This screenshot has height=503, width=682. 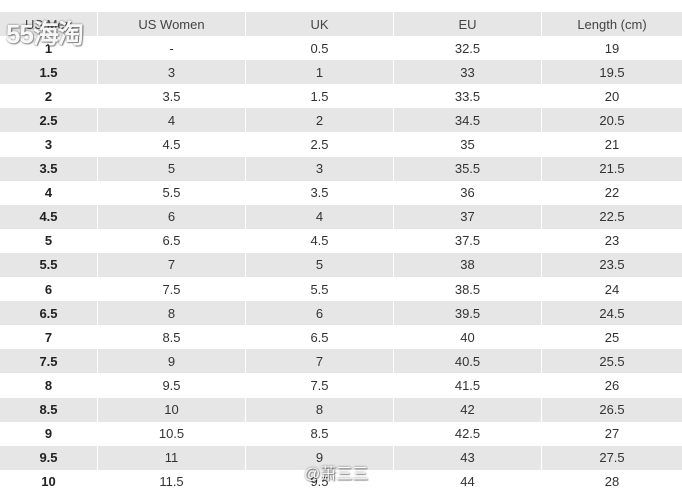 I want to click on table-cell: -, so click(x=172, y=48).